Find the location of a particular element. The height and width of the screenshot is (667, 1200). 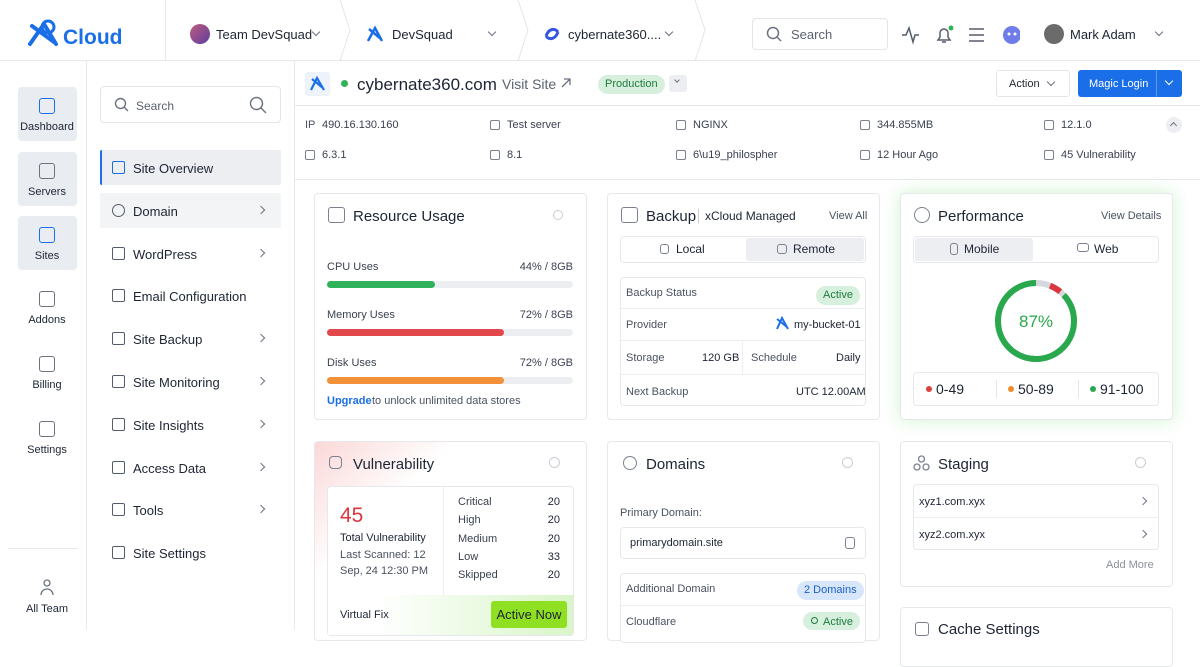

team-name: Team DevSquad is located at coordinates (264, 34).